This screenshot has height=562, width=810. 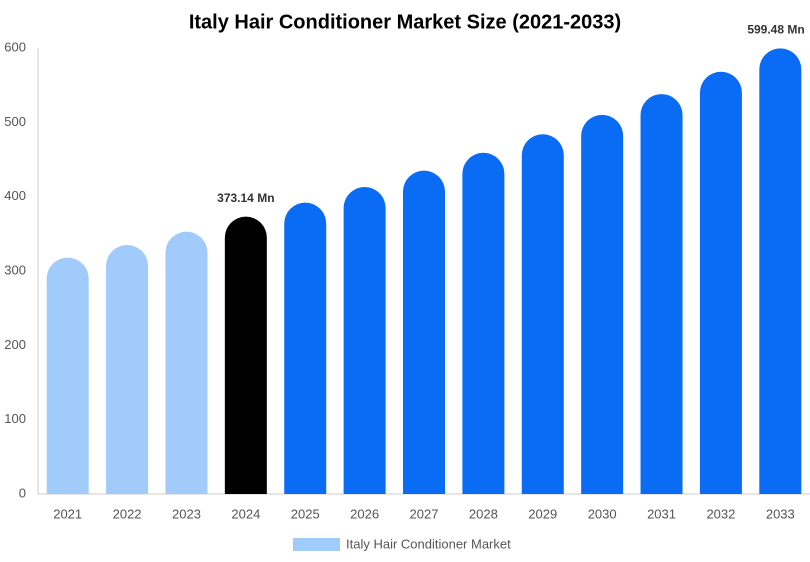 I want to click on x-tick-label: 2025, so click(x=305, y=513).